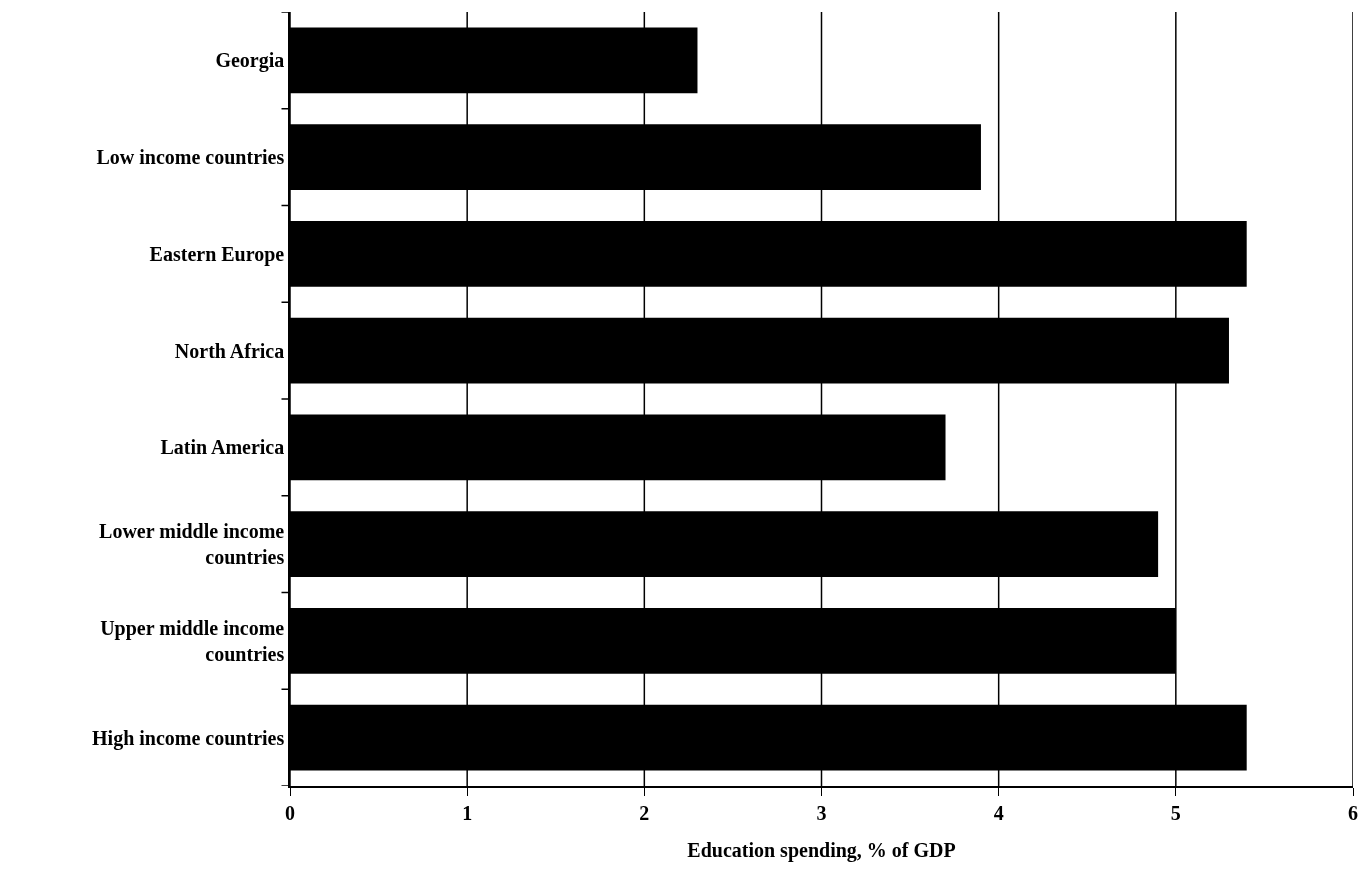  Describe the element at coordinates (644, 812) in the screenshot. I see `x-tick-label: 2` at that location.